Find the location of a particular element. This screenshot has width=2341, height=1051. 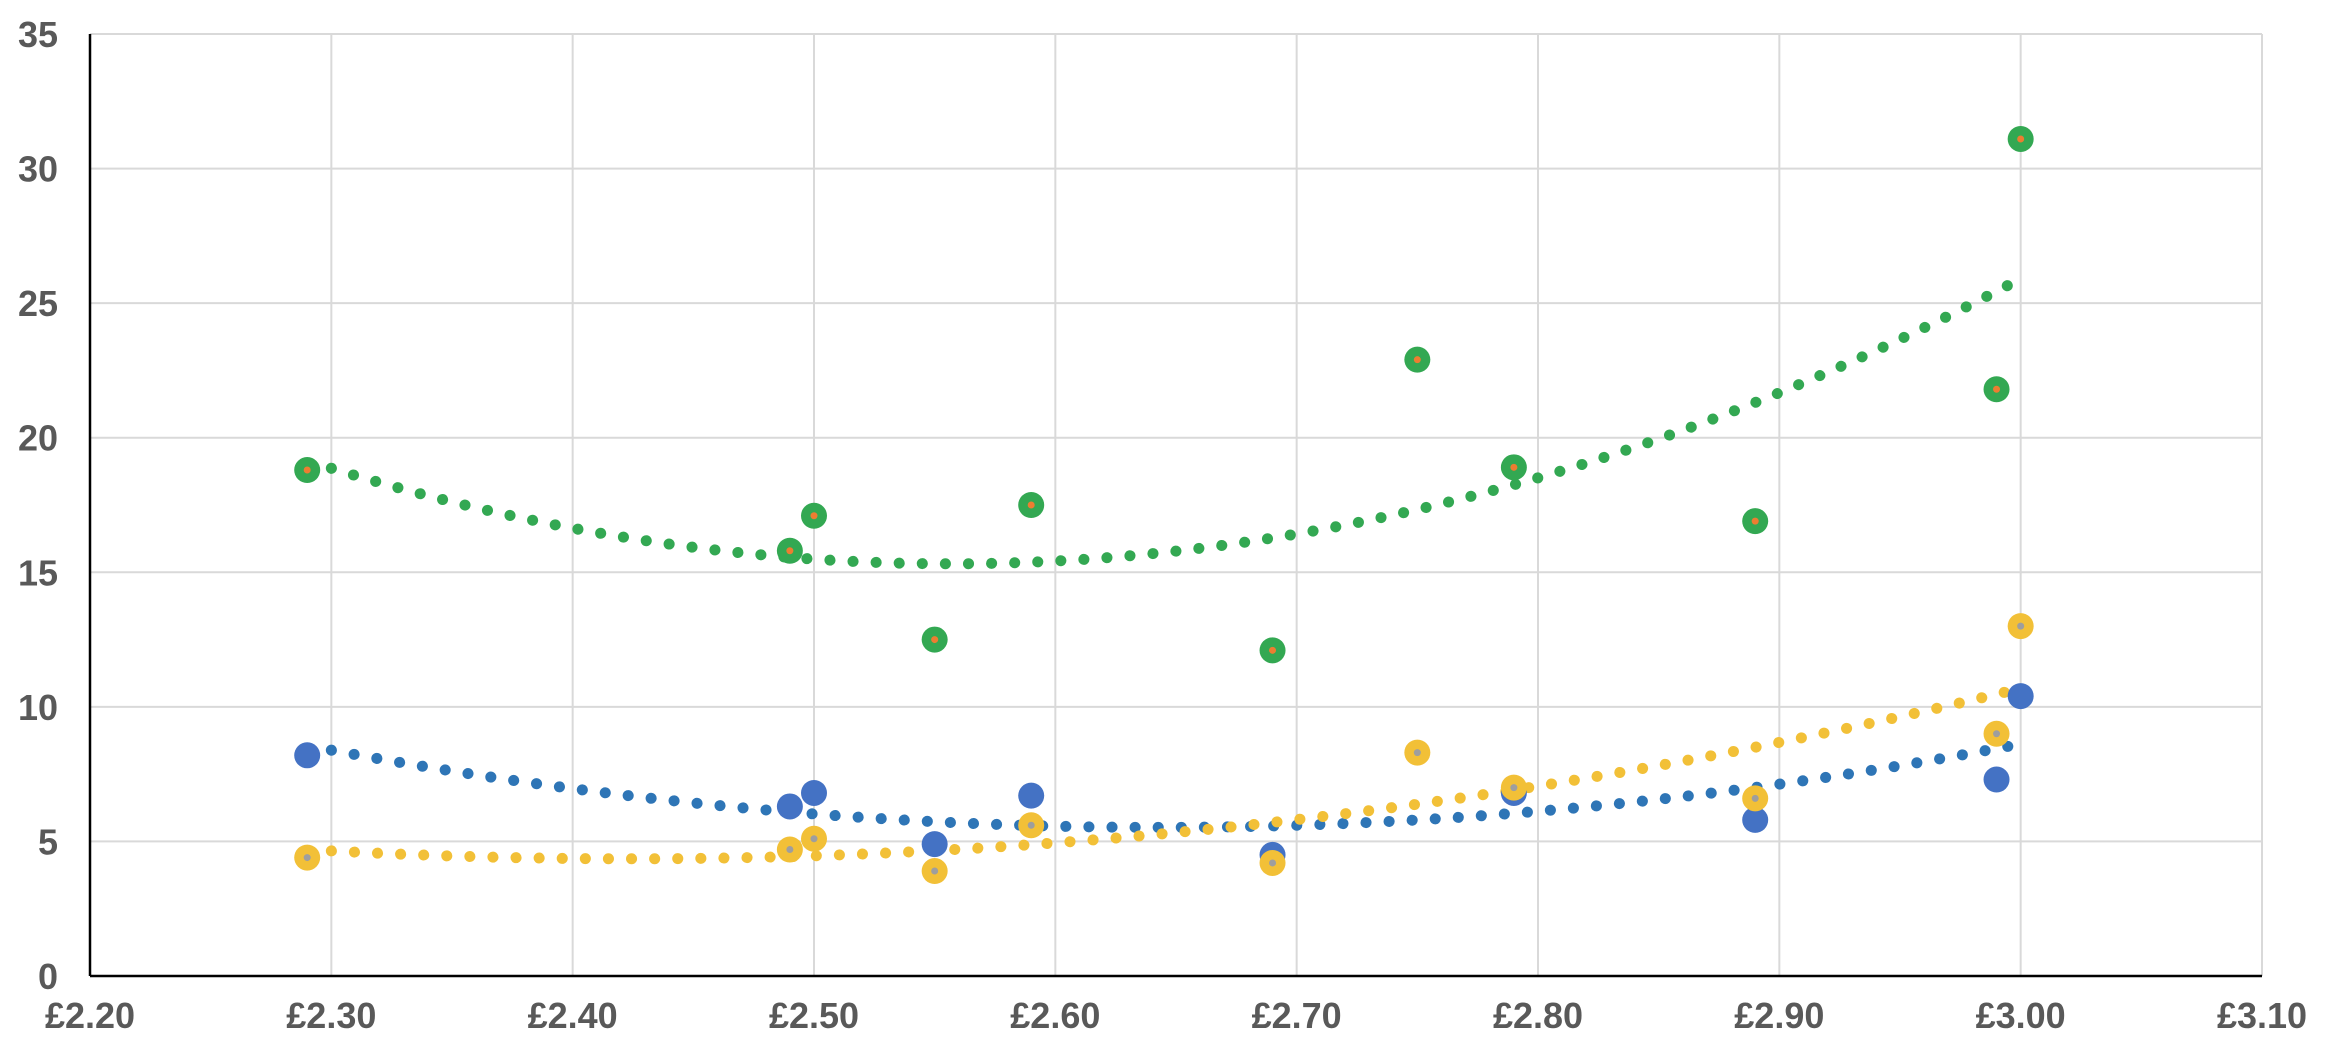

x-tick-label: £3.10 is located at coordinates (2262, 1015).